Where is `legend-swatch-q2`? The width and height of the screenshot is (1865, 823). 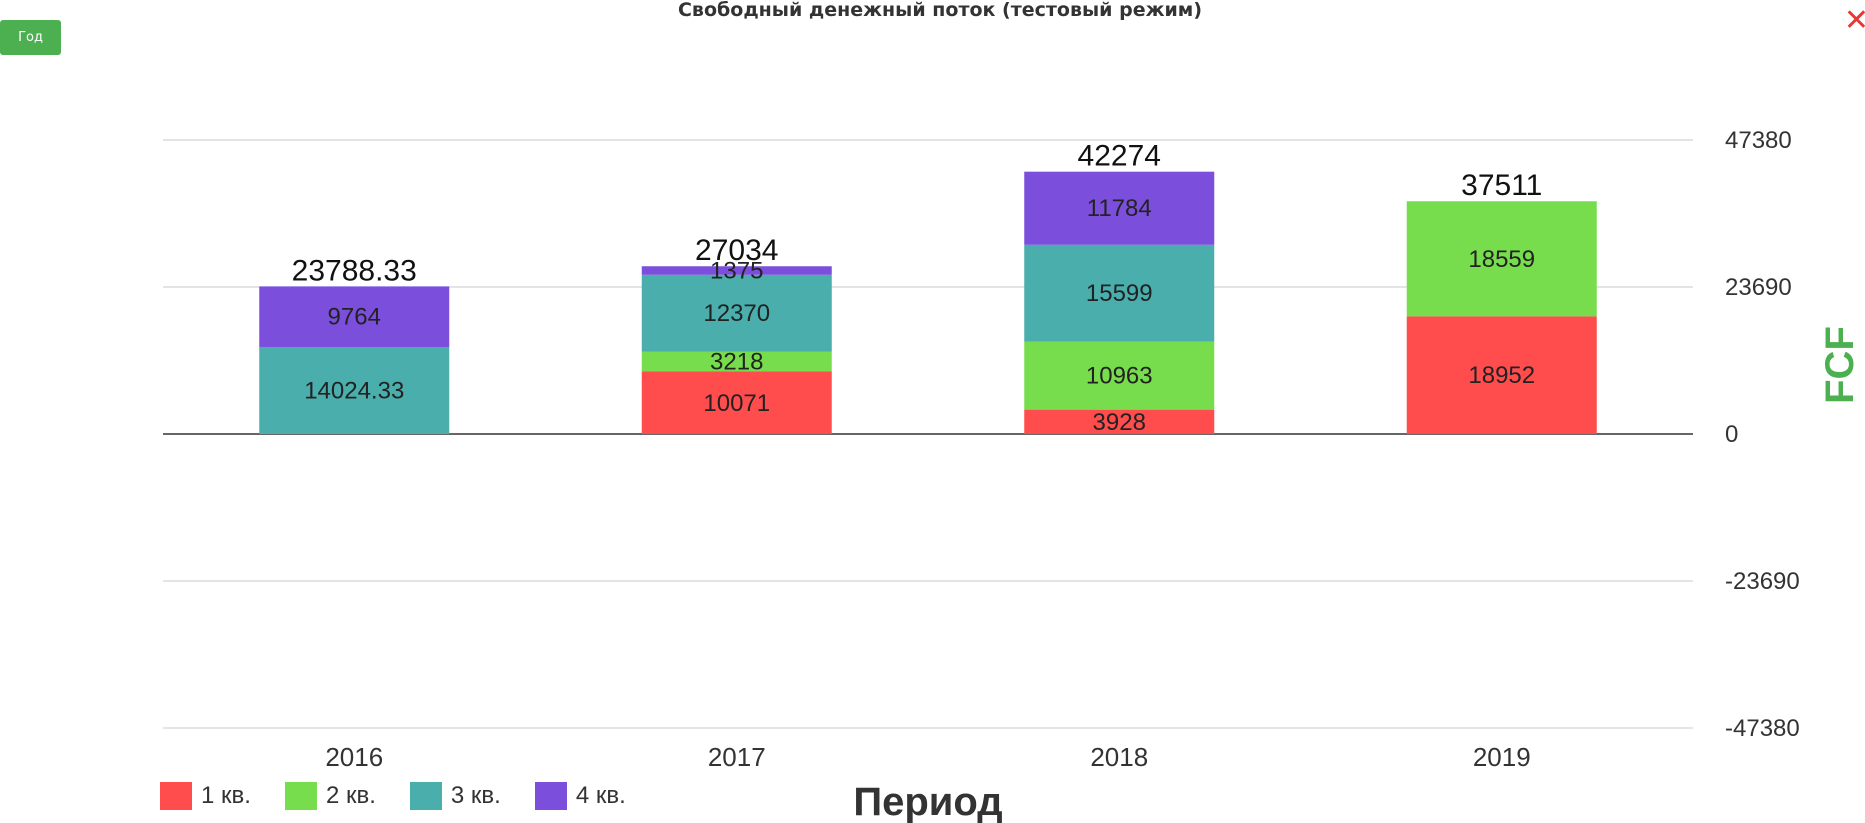 legend-swatch-q2 is located at coordinates (300, 796).